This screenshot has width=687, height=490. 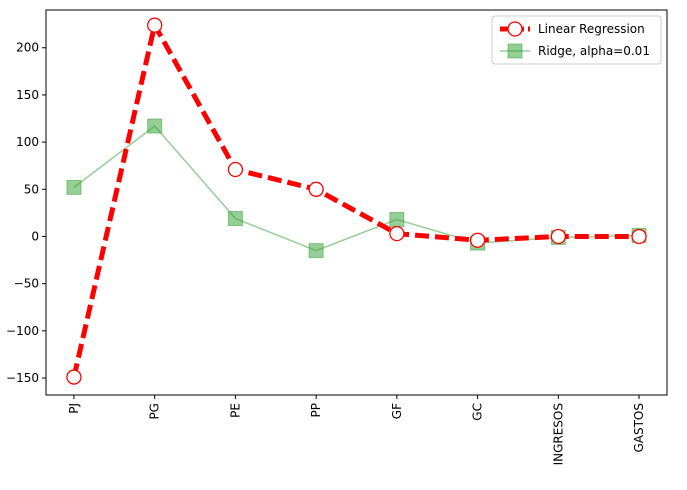 I want to click on x-tick-label: PJ, so click(x=74, y=408).